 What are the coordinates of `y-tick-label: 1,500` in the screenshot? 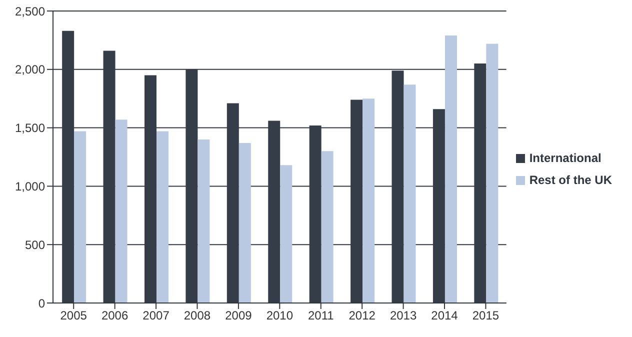 It's located at (30, 128).